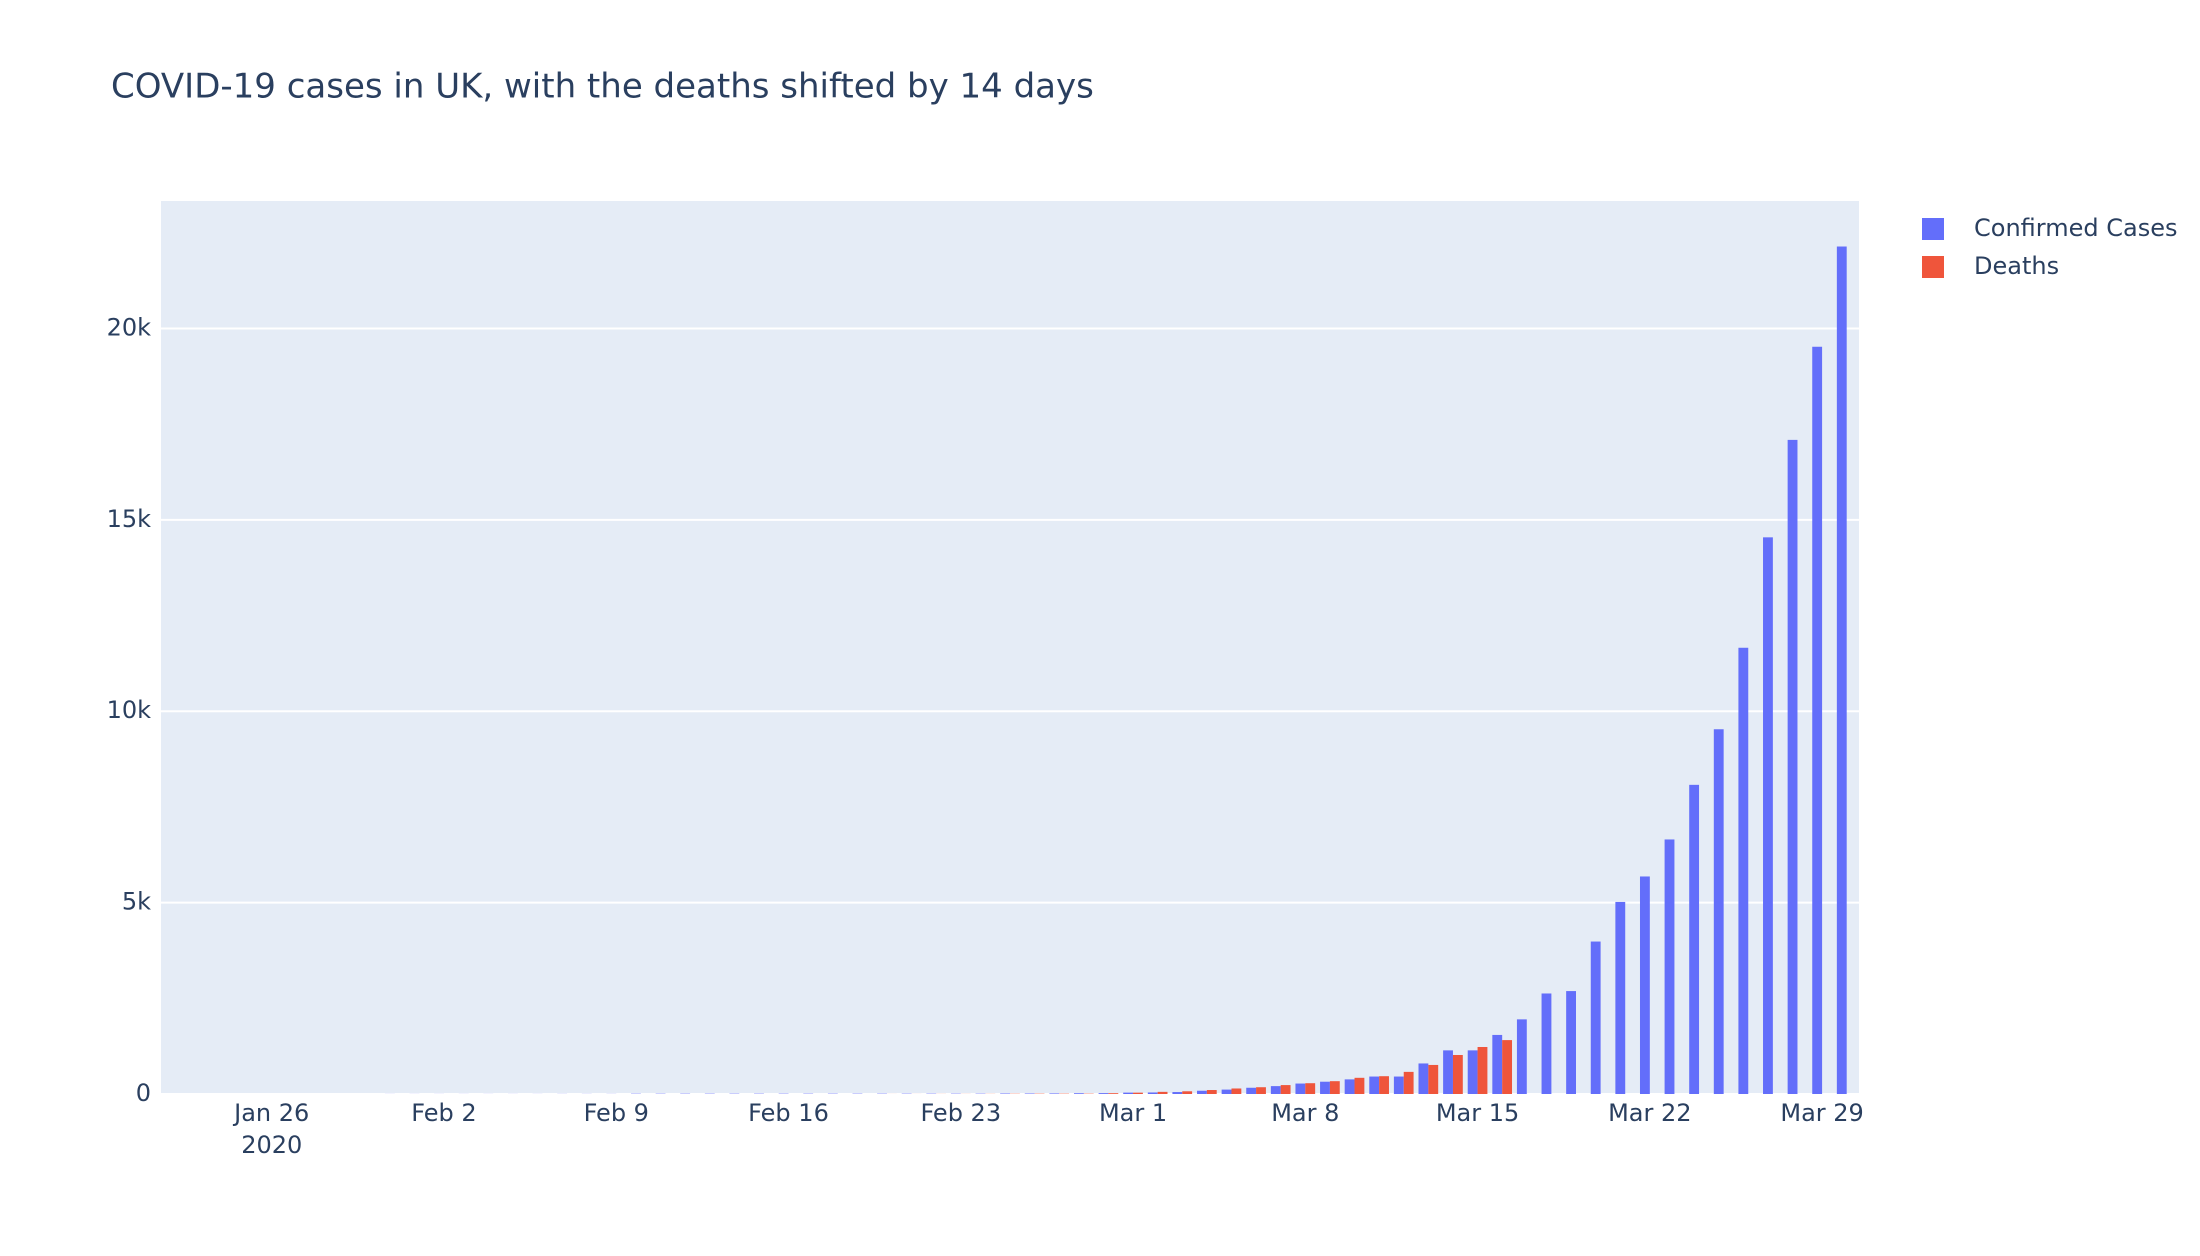  Describe the element at coordinates (136, 902) in the screenshot. I see `y-tick-label: 5k` at that location.